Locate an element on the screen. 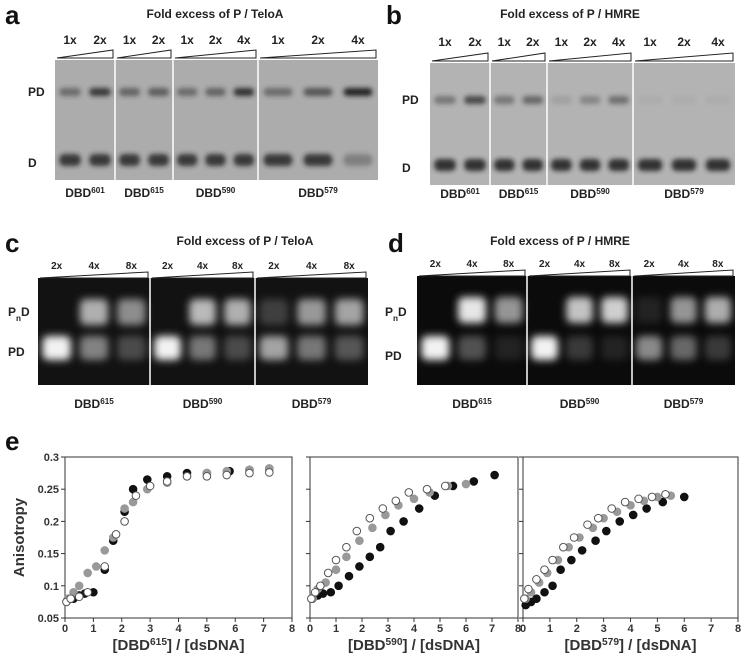  y-tick-label: 0.3 is located at coordinates (51, 458).